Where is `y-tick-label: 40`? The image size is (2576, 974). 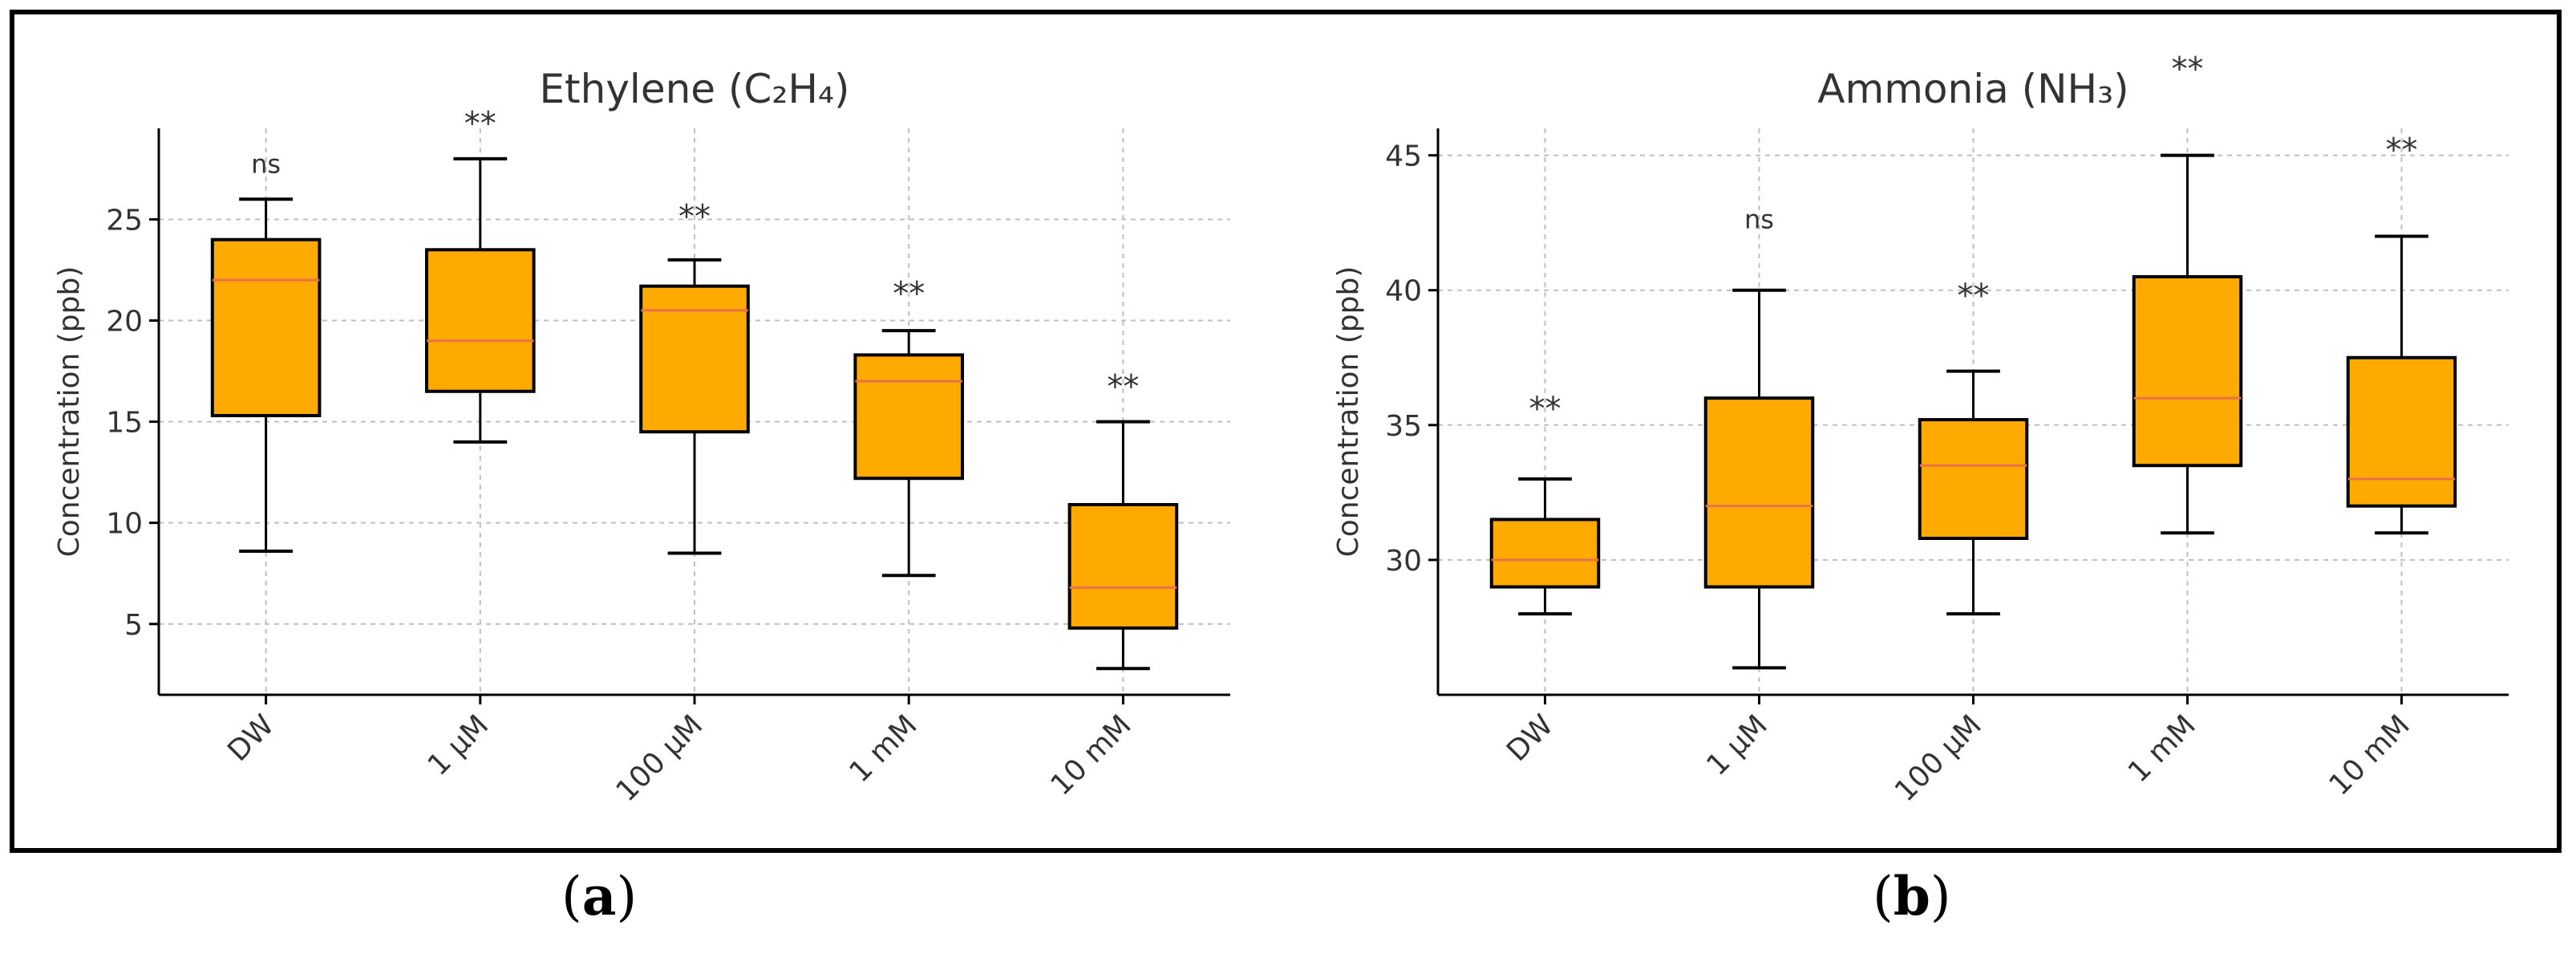
y-tick-label: 40 is located at coordinates (1403, 292).